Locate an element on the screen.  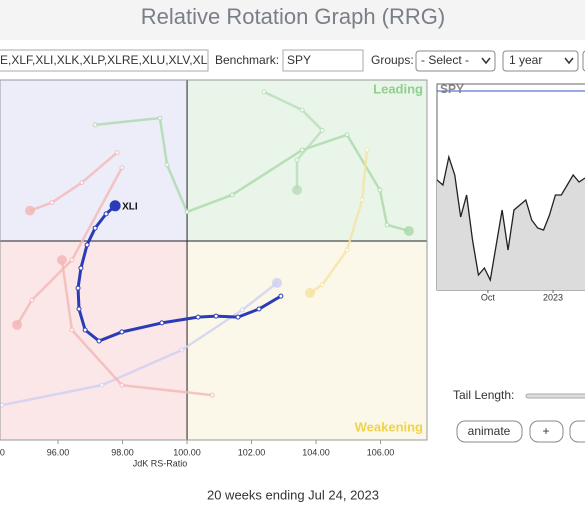
symbols-text: E,XLF,XLI,XLK,XLP,XLRE,XLU,XLV,XL is located at coordinates (104, 60).